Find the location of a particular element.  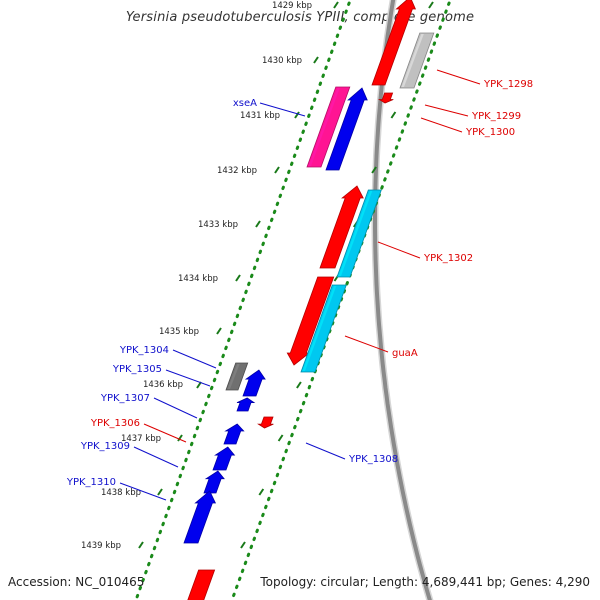

gene-label: guaA is located at coordinates (405, 353).